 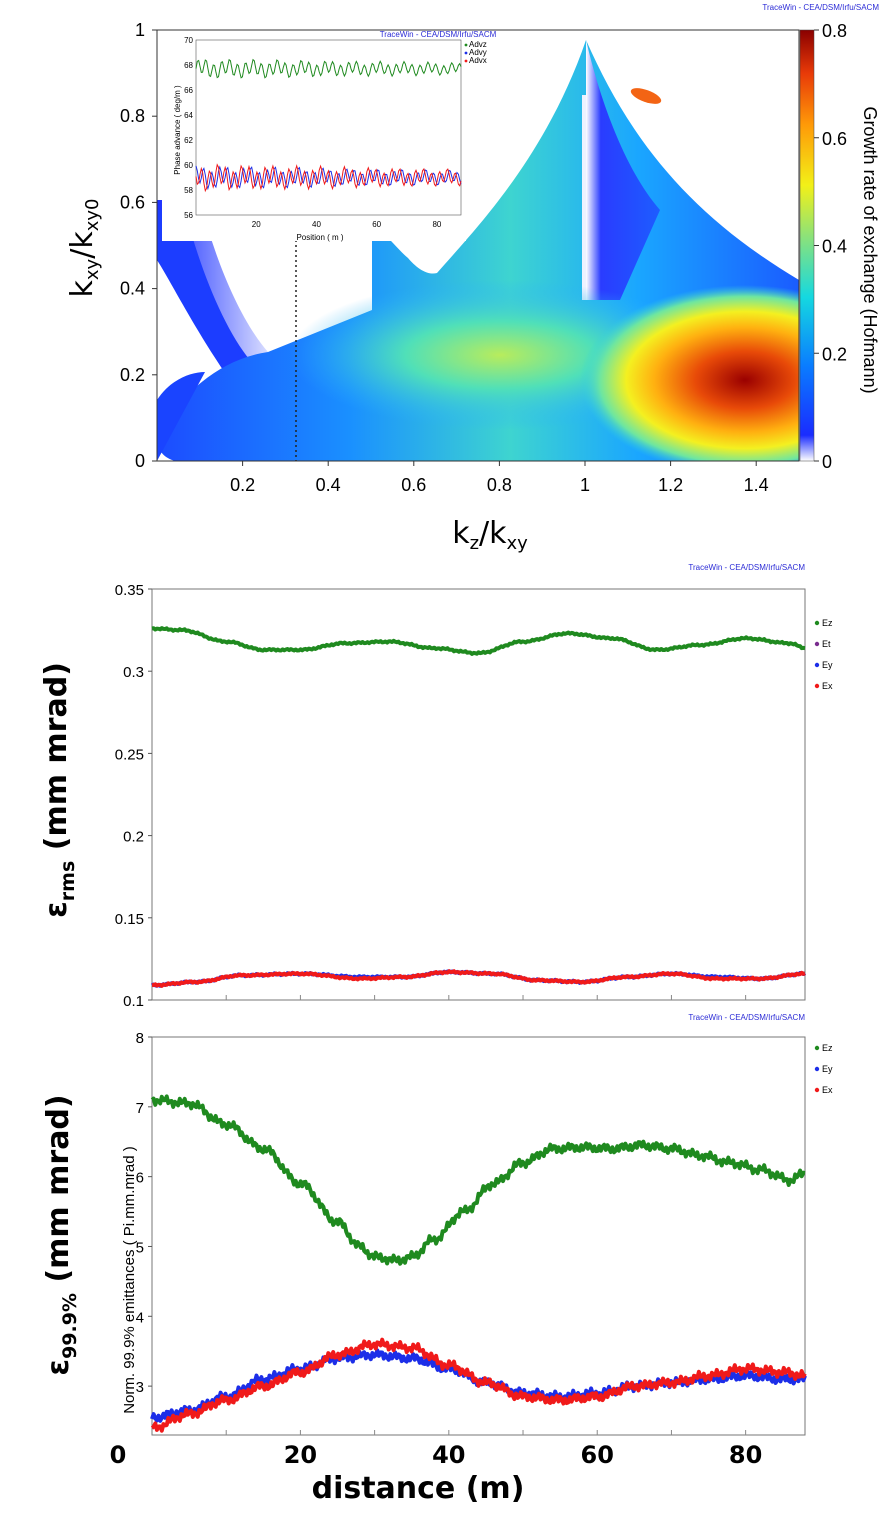 What do you see at coordinates (84, 248) in the screenshot?
I see `stability-y-label: kxy/kxy0` at bounding box center [84, 248].